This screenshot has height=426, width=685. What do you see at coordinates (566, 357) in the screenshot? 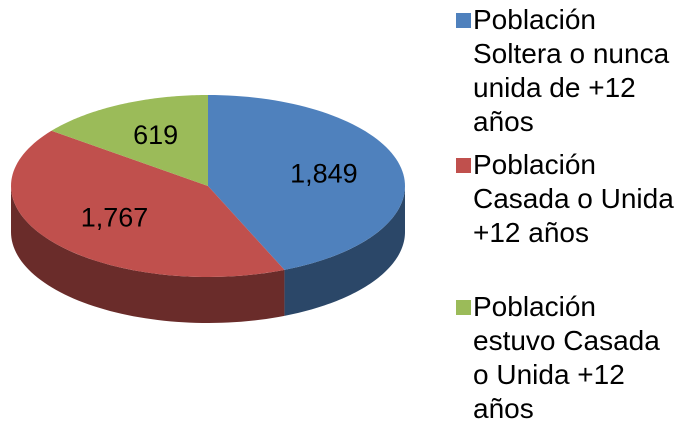
I see `legend-label: Población estuvo Casada o Unida +12 años` at bounding box center [566, 357].